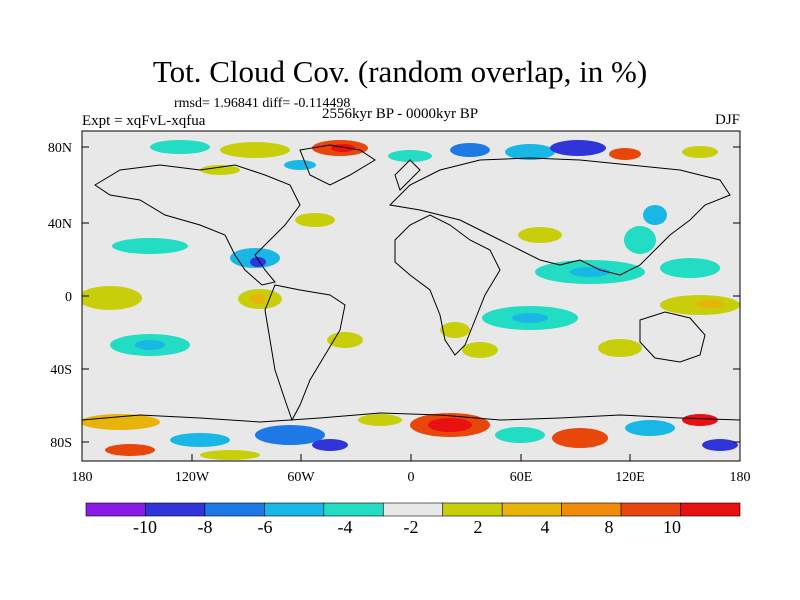  What do you see at coordinates (192, 477) in the screenshot?
I see `lon-label: 120W` at bounding box center [192, 477].